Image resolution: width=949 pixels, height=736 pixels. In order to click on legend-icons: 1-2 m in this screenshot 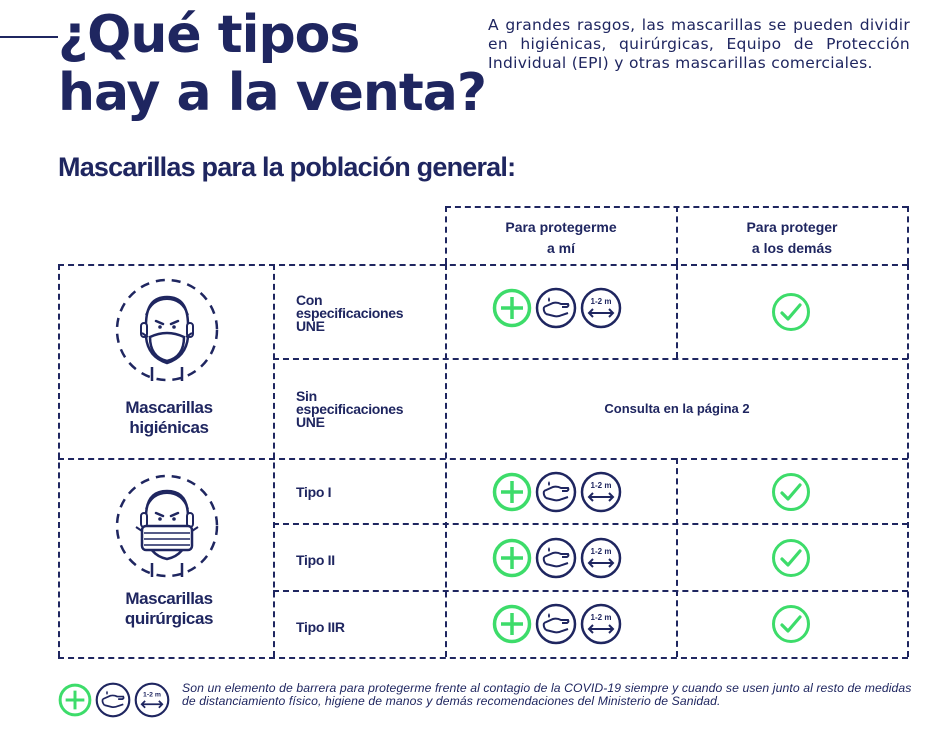, I will do `click(115, 700)`.